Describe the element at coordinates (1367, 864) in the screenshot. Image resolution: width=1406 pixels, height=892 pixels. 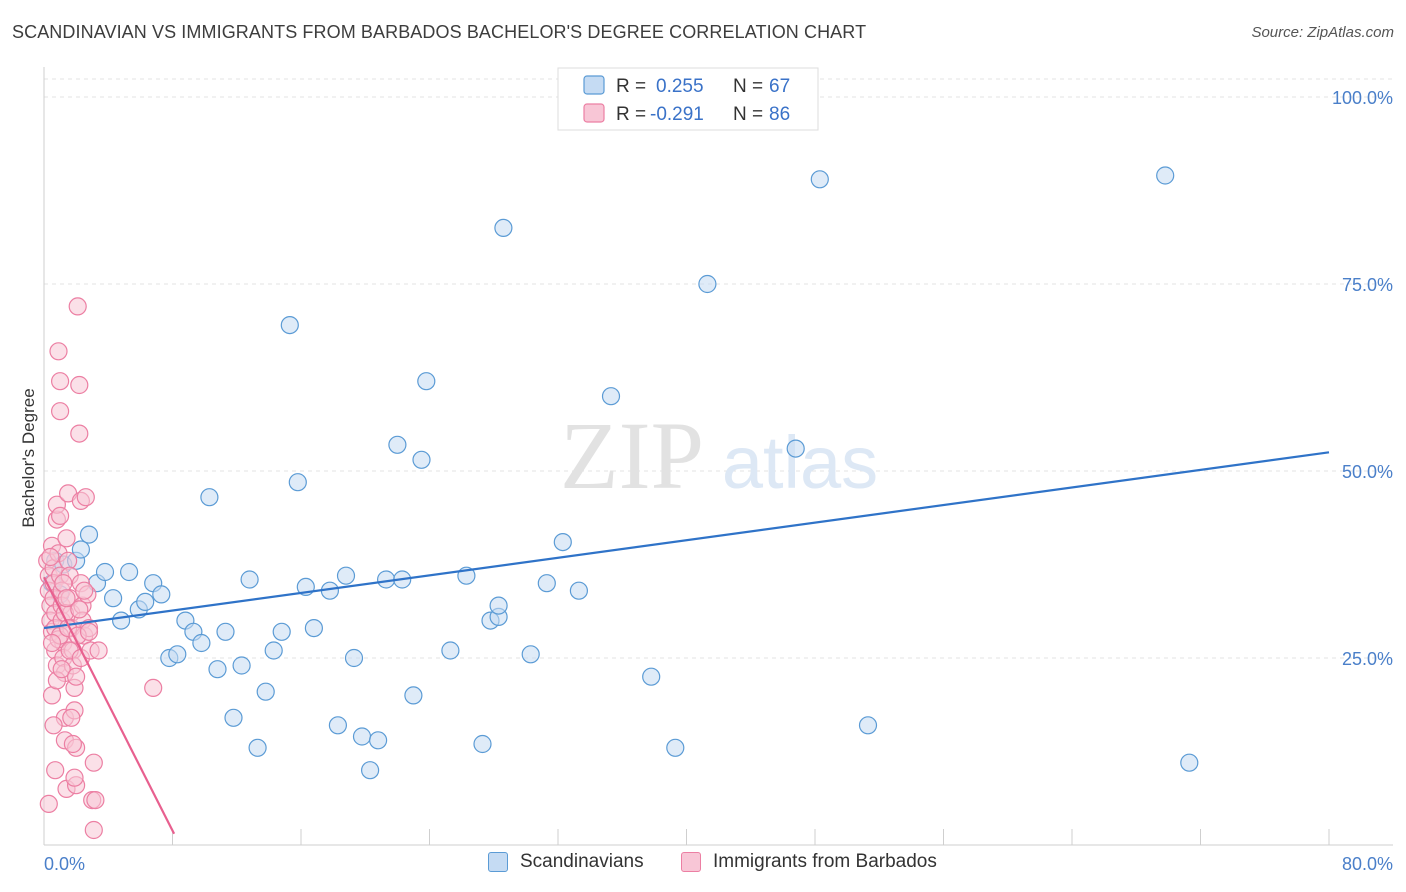
I see `x-tick-label-max: 80.0%` at that location.